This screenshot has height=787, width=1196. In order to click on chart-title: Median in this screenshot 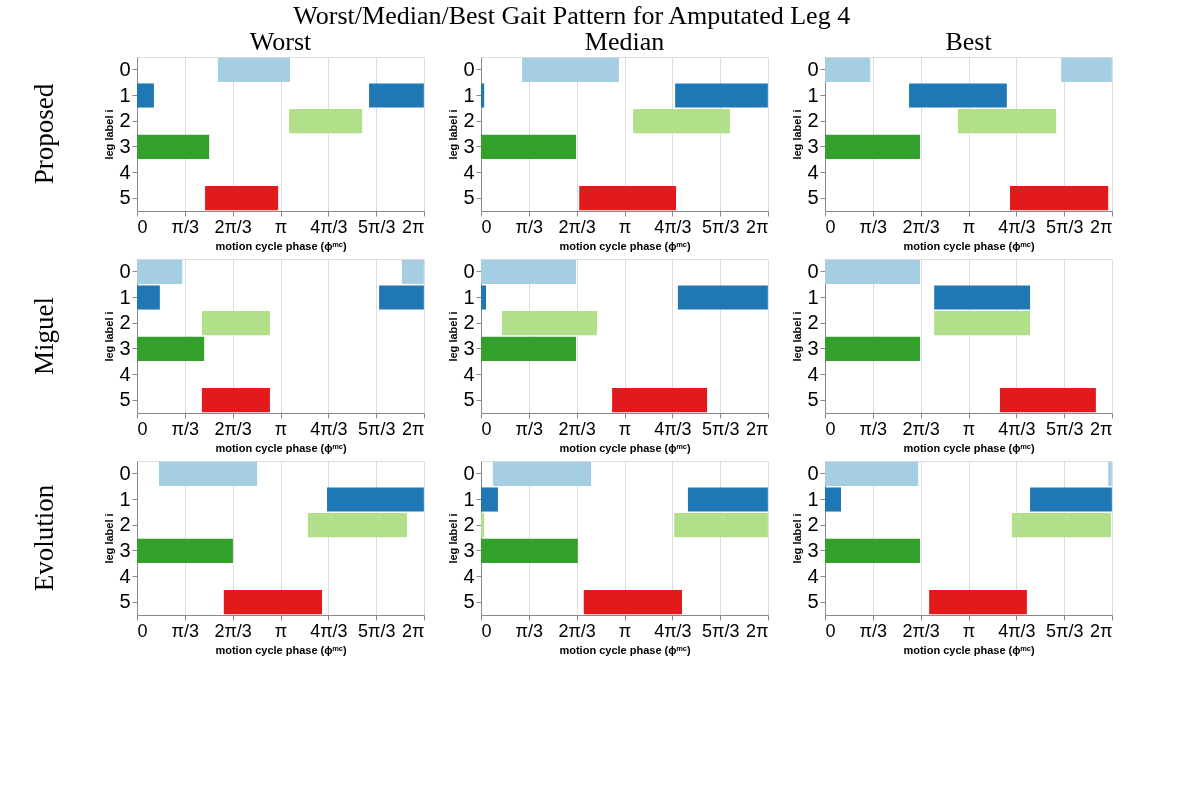, I will do `click(624, 41)`.